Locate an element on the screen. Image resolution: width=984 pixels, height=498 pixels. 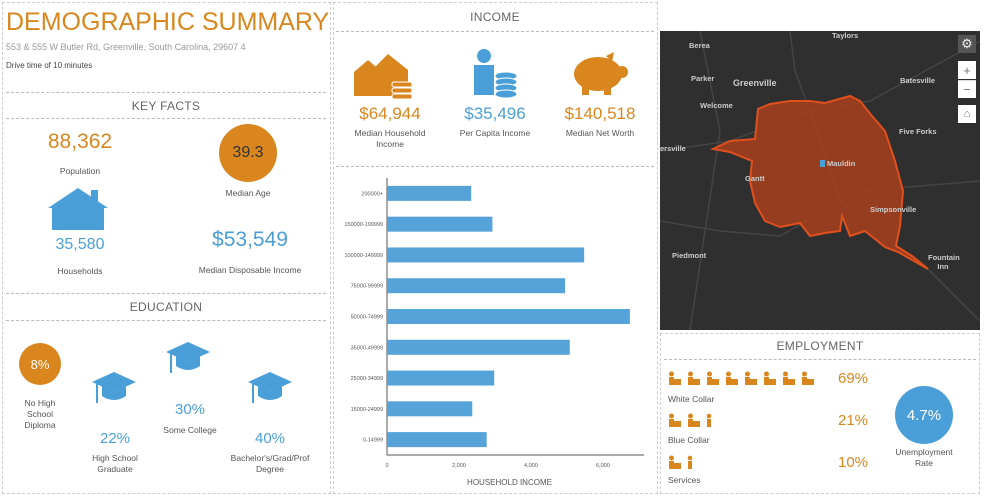
drive-time-polygon is located at coordinates (819, 182).